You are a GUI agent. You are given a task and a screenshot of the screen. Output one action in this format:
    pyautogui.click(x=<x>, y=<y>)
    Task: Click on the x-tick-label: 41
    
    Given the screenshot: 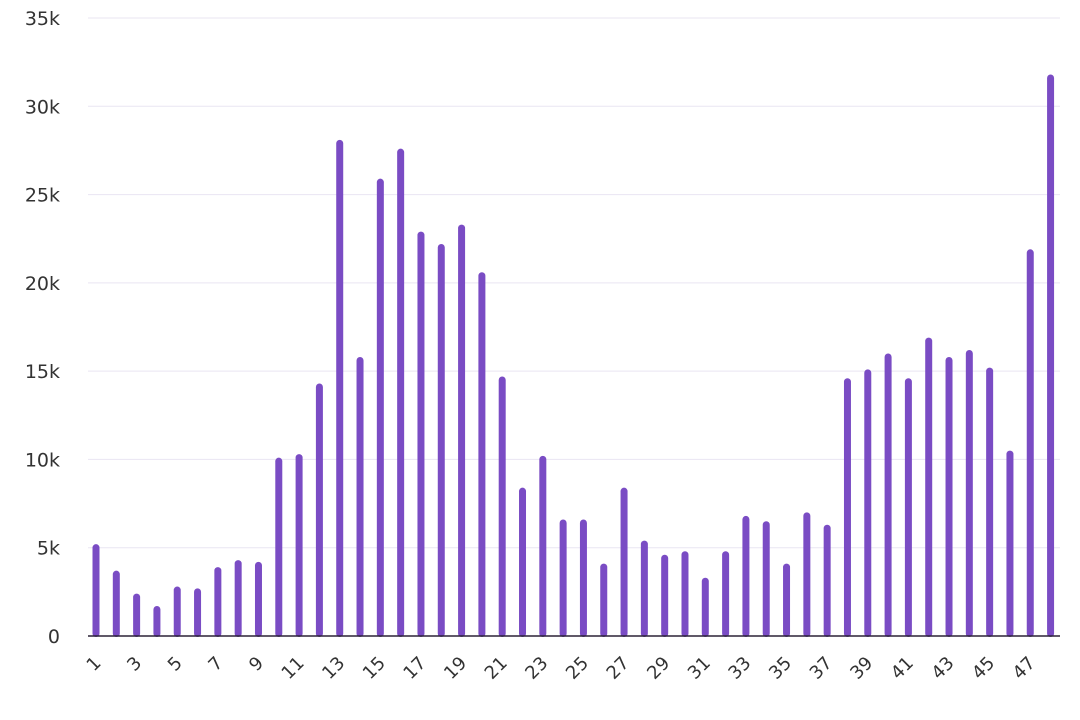 What is the action you would take?
    pyautogui.click(x=902, y=668)
    